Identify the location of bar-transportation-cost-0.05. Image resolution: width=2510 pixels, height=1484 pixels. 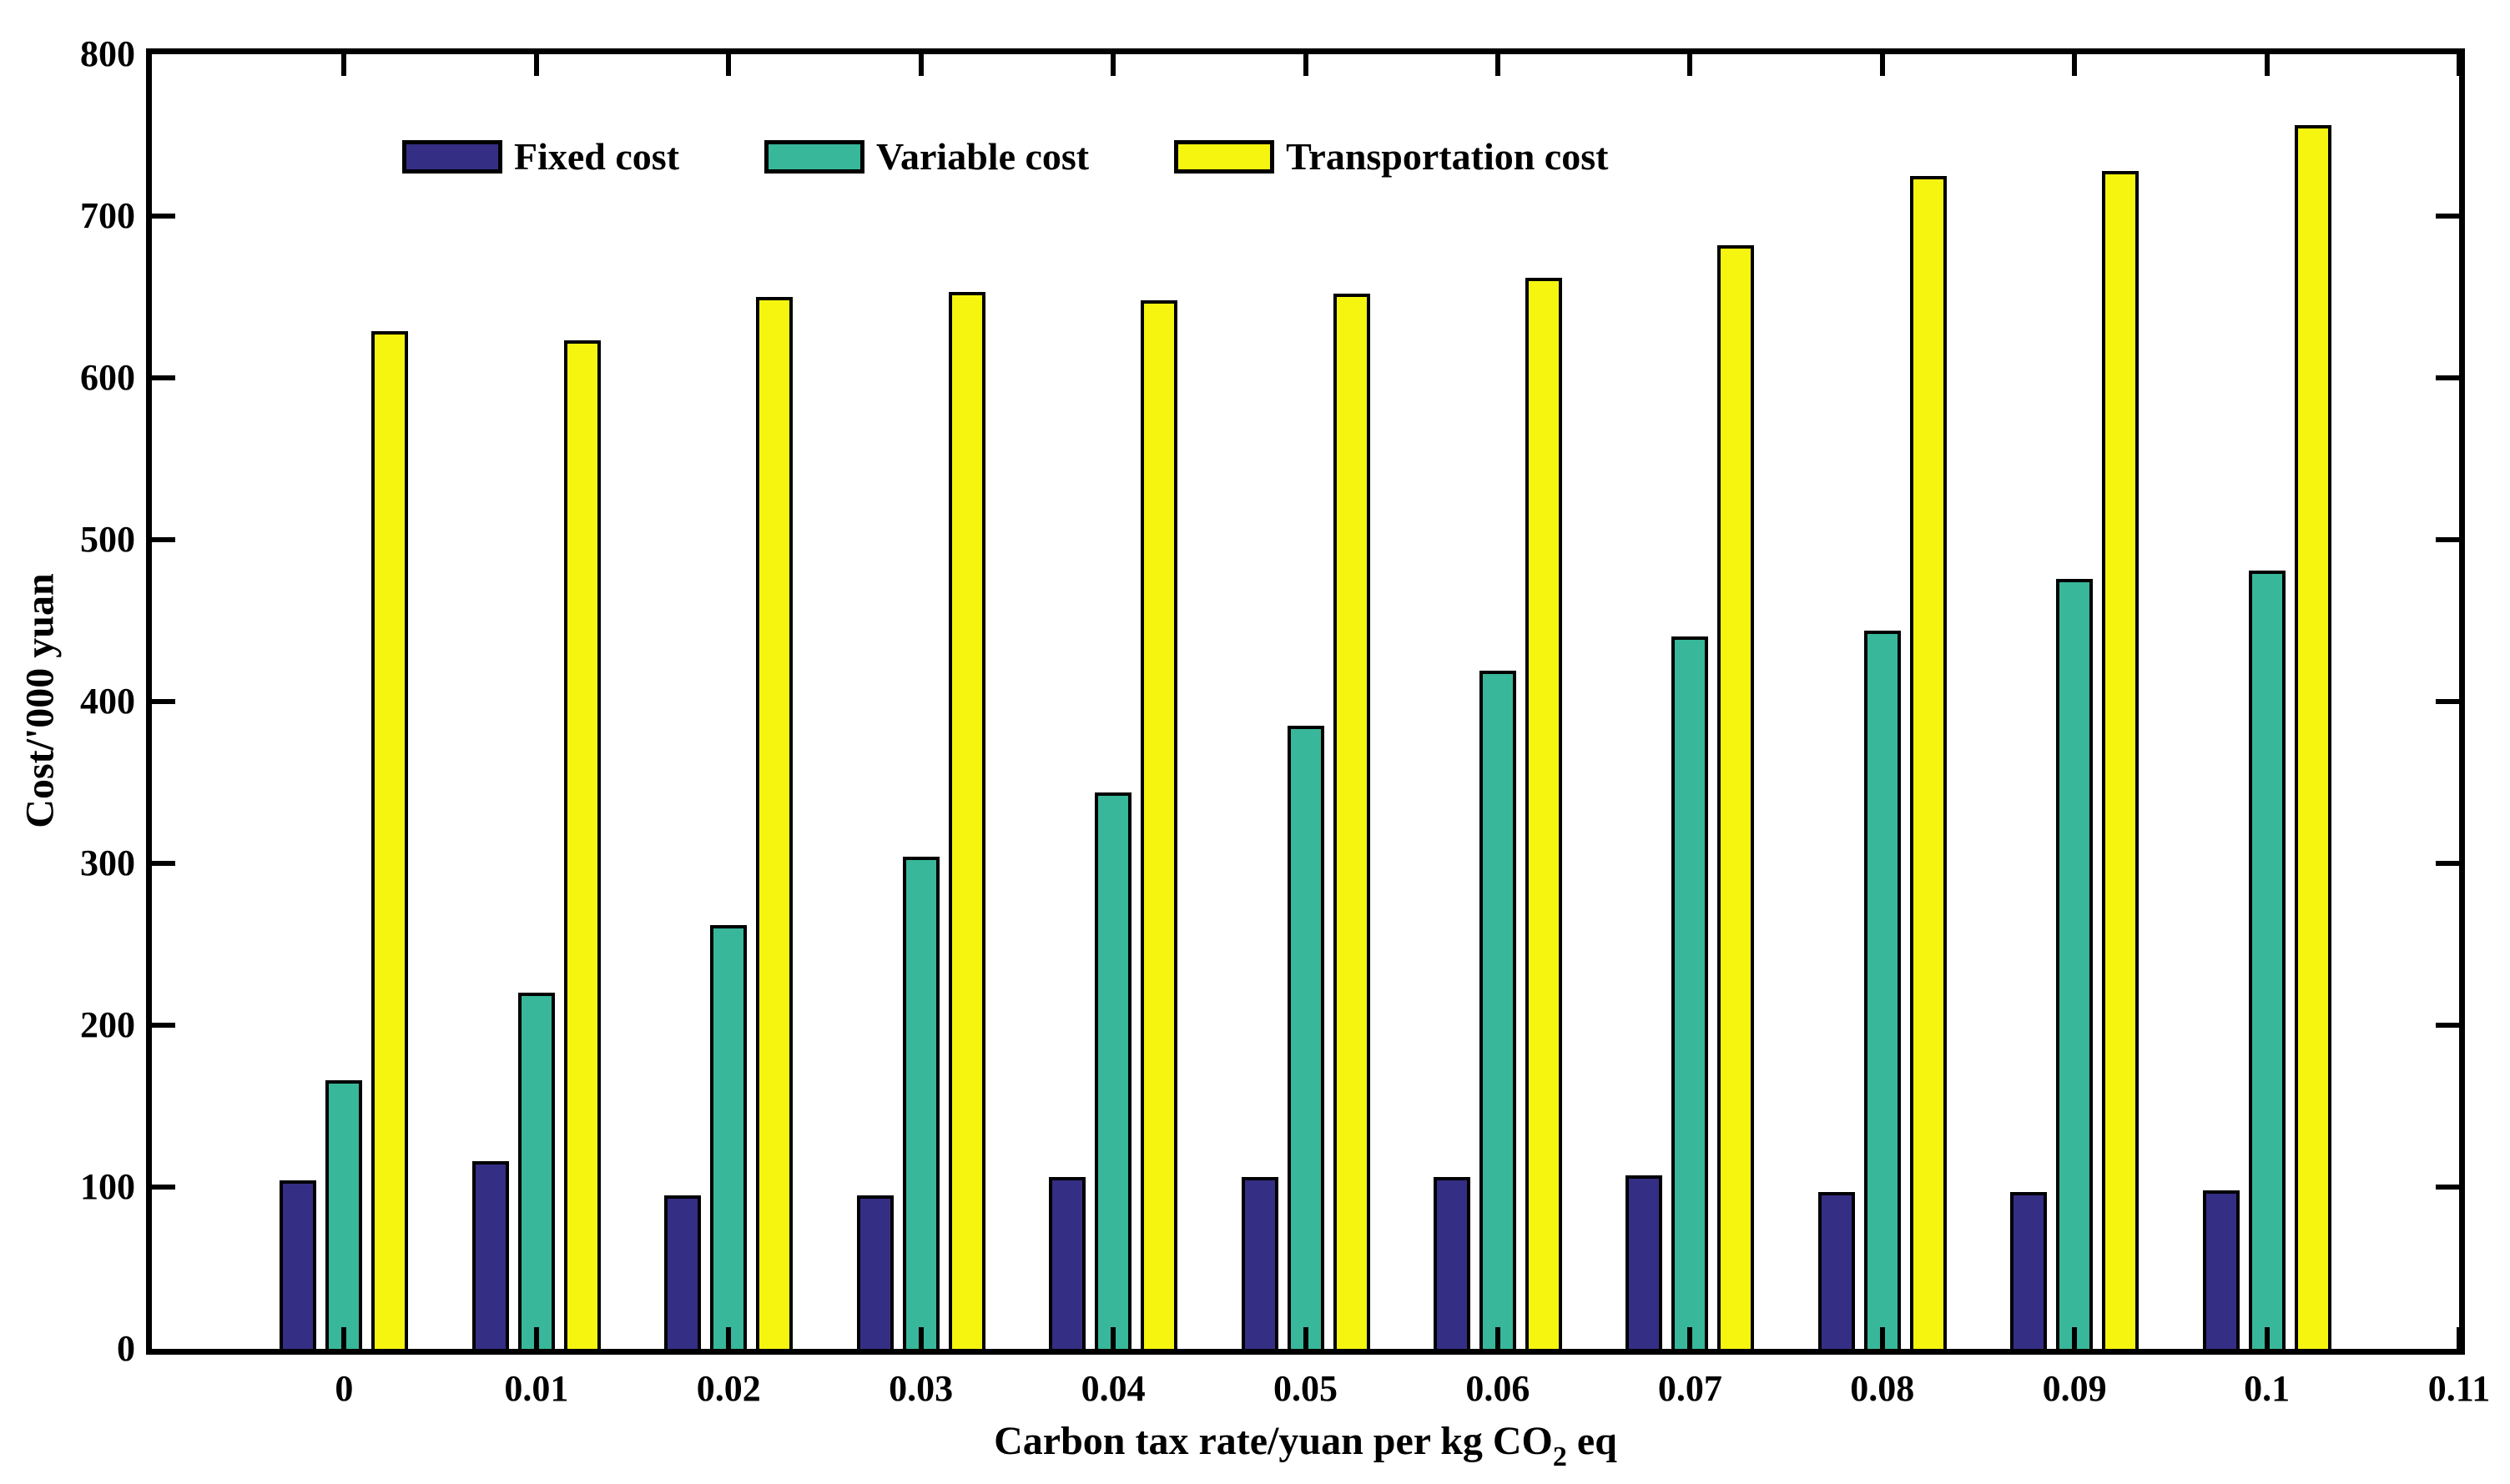
(1351, 822).